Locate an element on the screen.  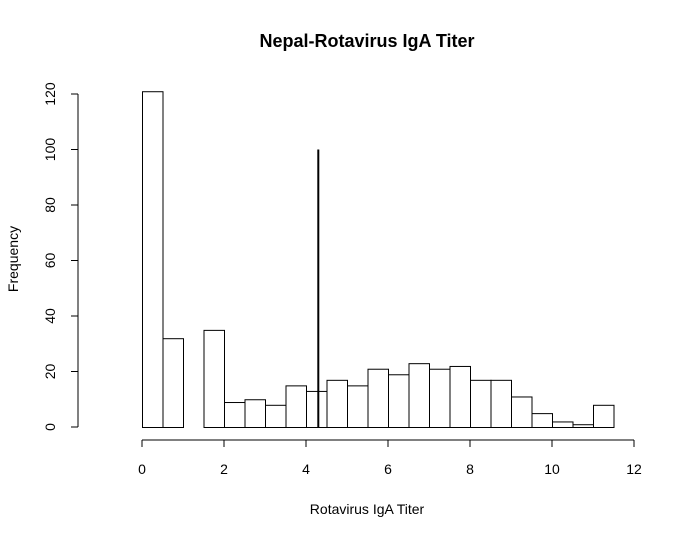
x-tick-label-3: 6 is located at coordinates (388, 469).